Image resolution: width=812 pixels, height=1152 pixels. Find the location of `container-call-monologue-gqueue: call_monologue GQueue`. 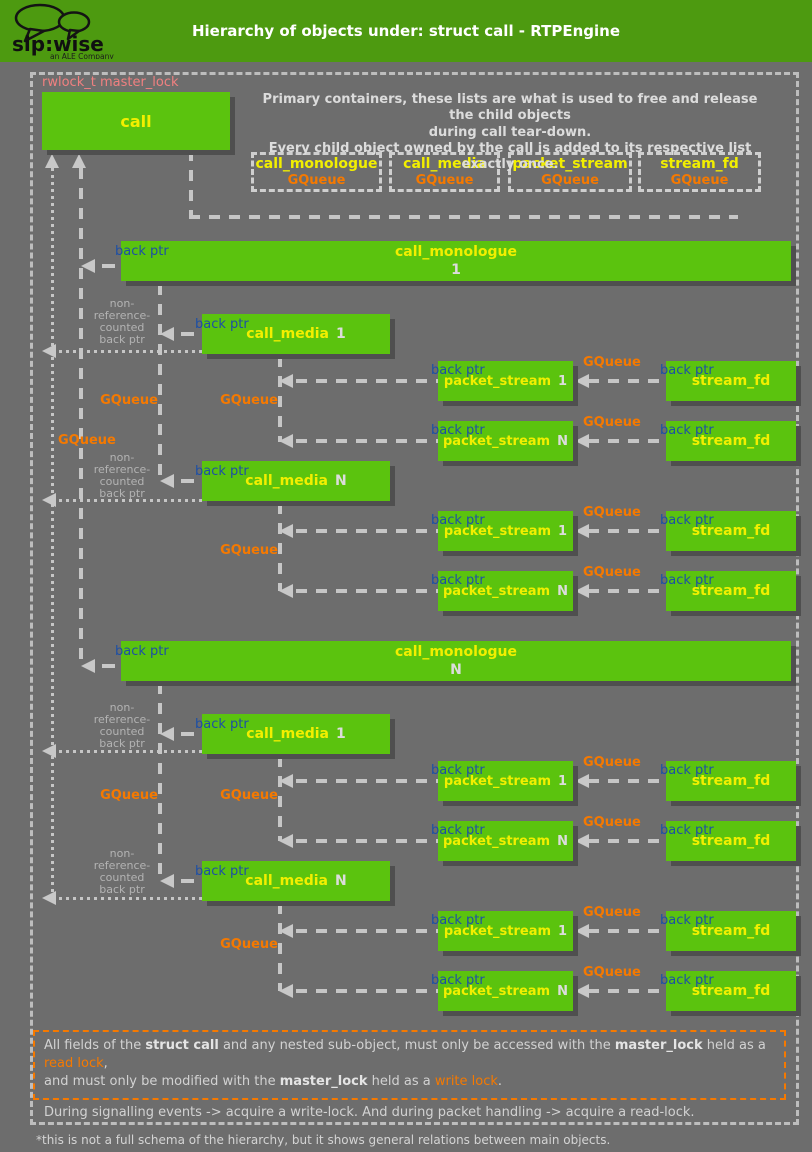

container-call-monologue-gqueue: call_monologue GQueue is located at coordinates (316, 172).